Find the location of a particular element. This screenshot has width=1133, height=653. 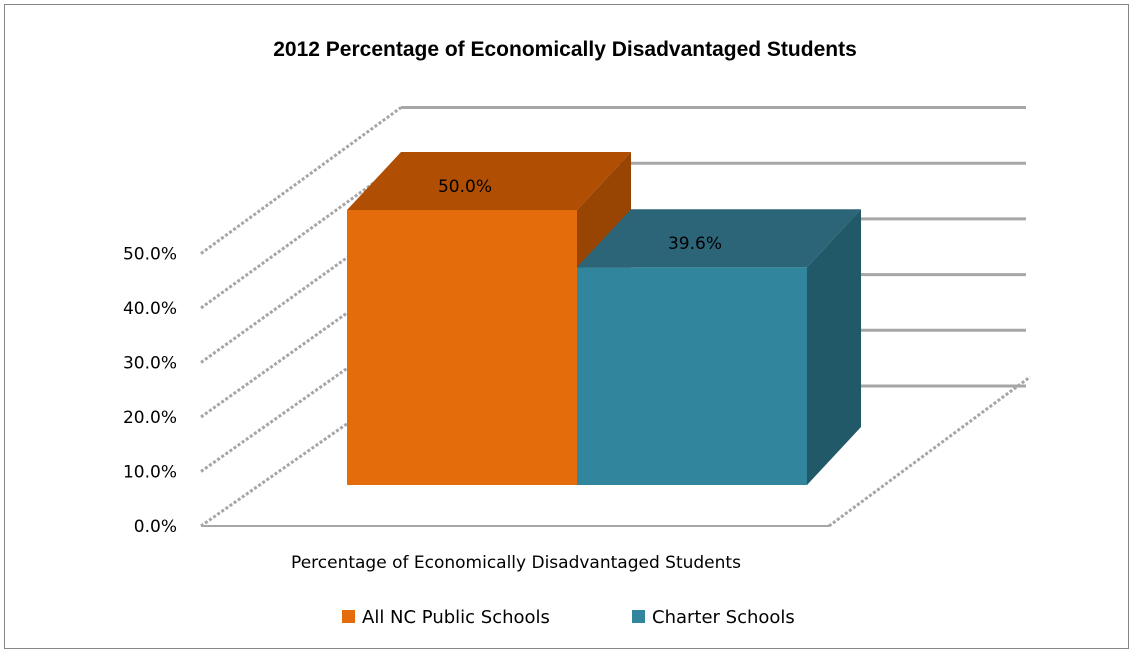

floor-right-edge is located at coordinates (929, 451).